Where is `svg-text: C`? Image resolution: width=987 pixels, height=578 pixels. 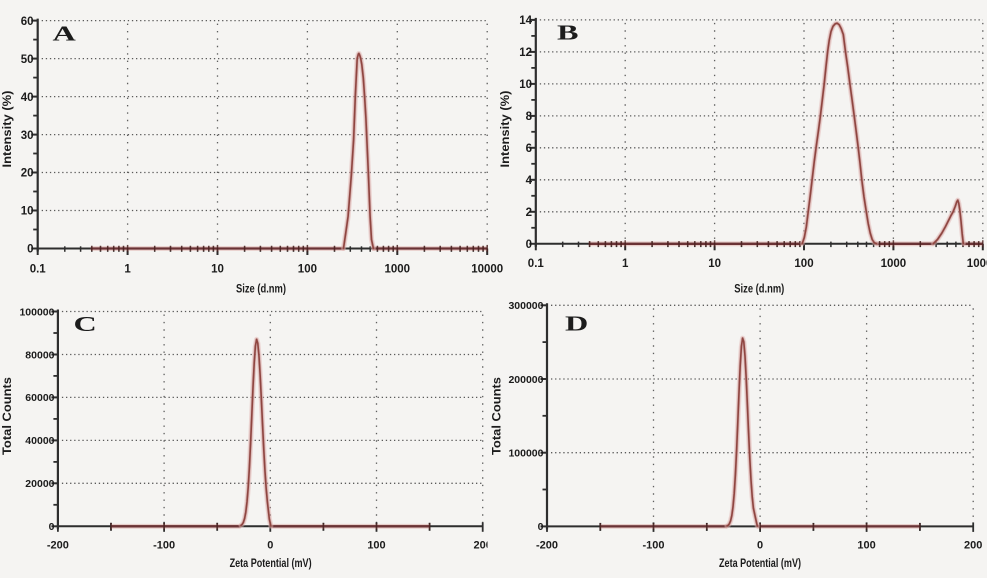 svg-text: C is located at coordinates (85, 324).